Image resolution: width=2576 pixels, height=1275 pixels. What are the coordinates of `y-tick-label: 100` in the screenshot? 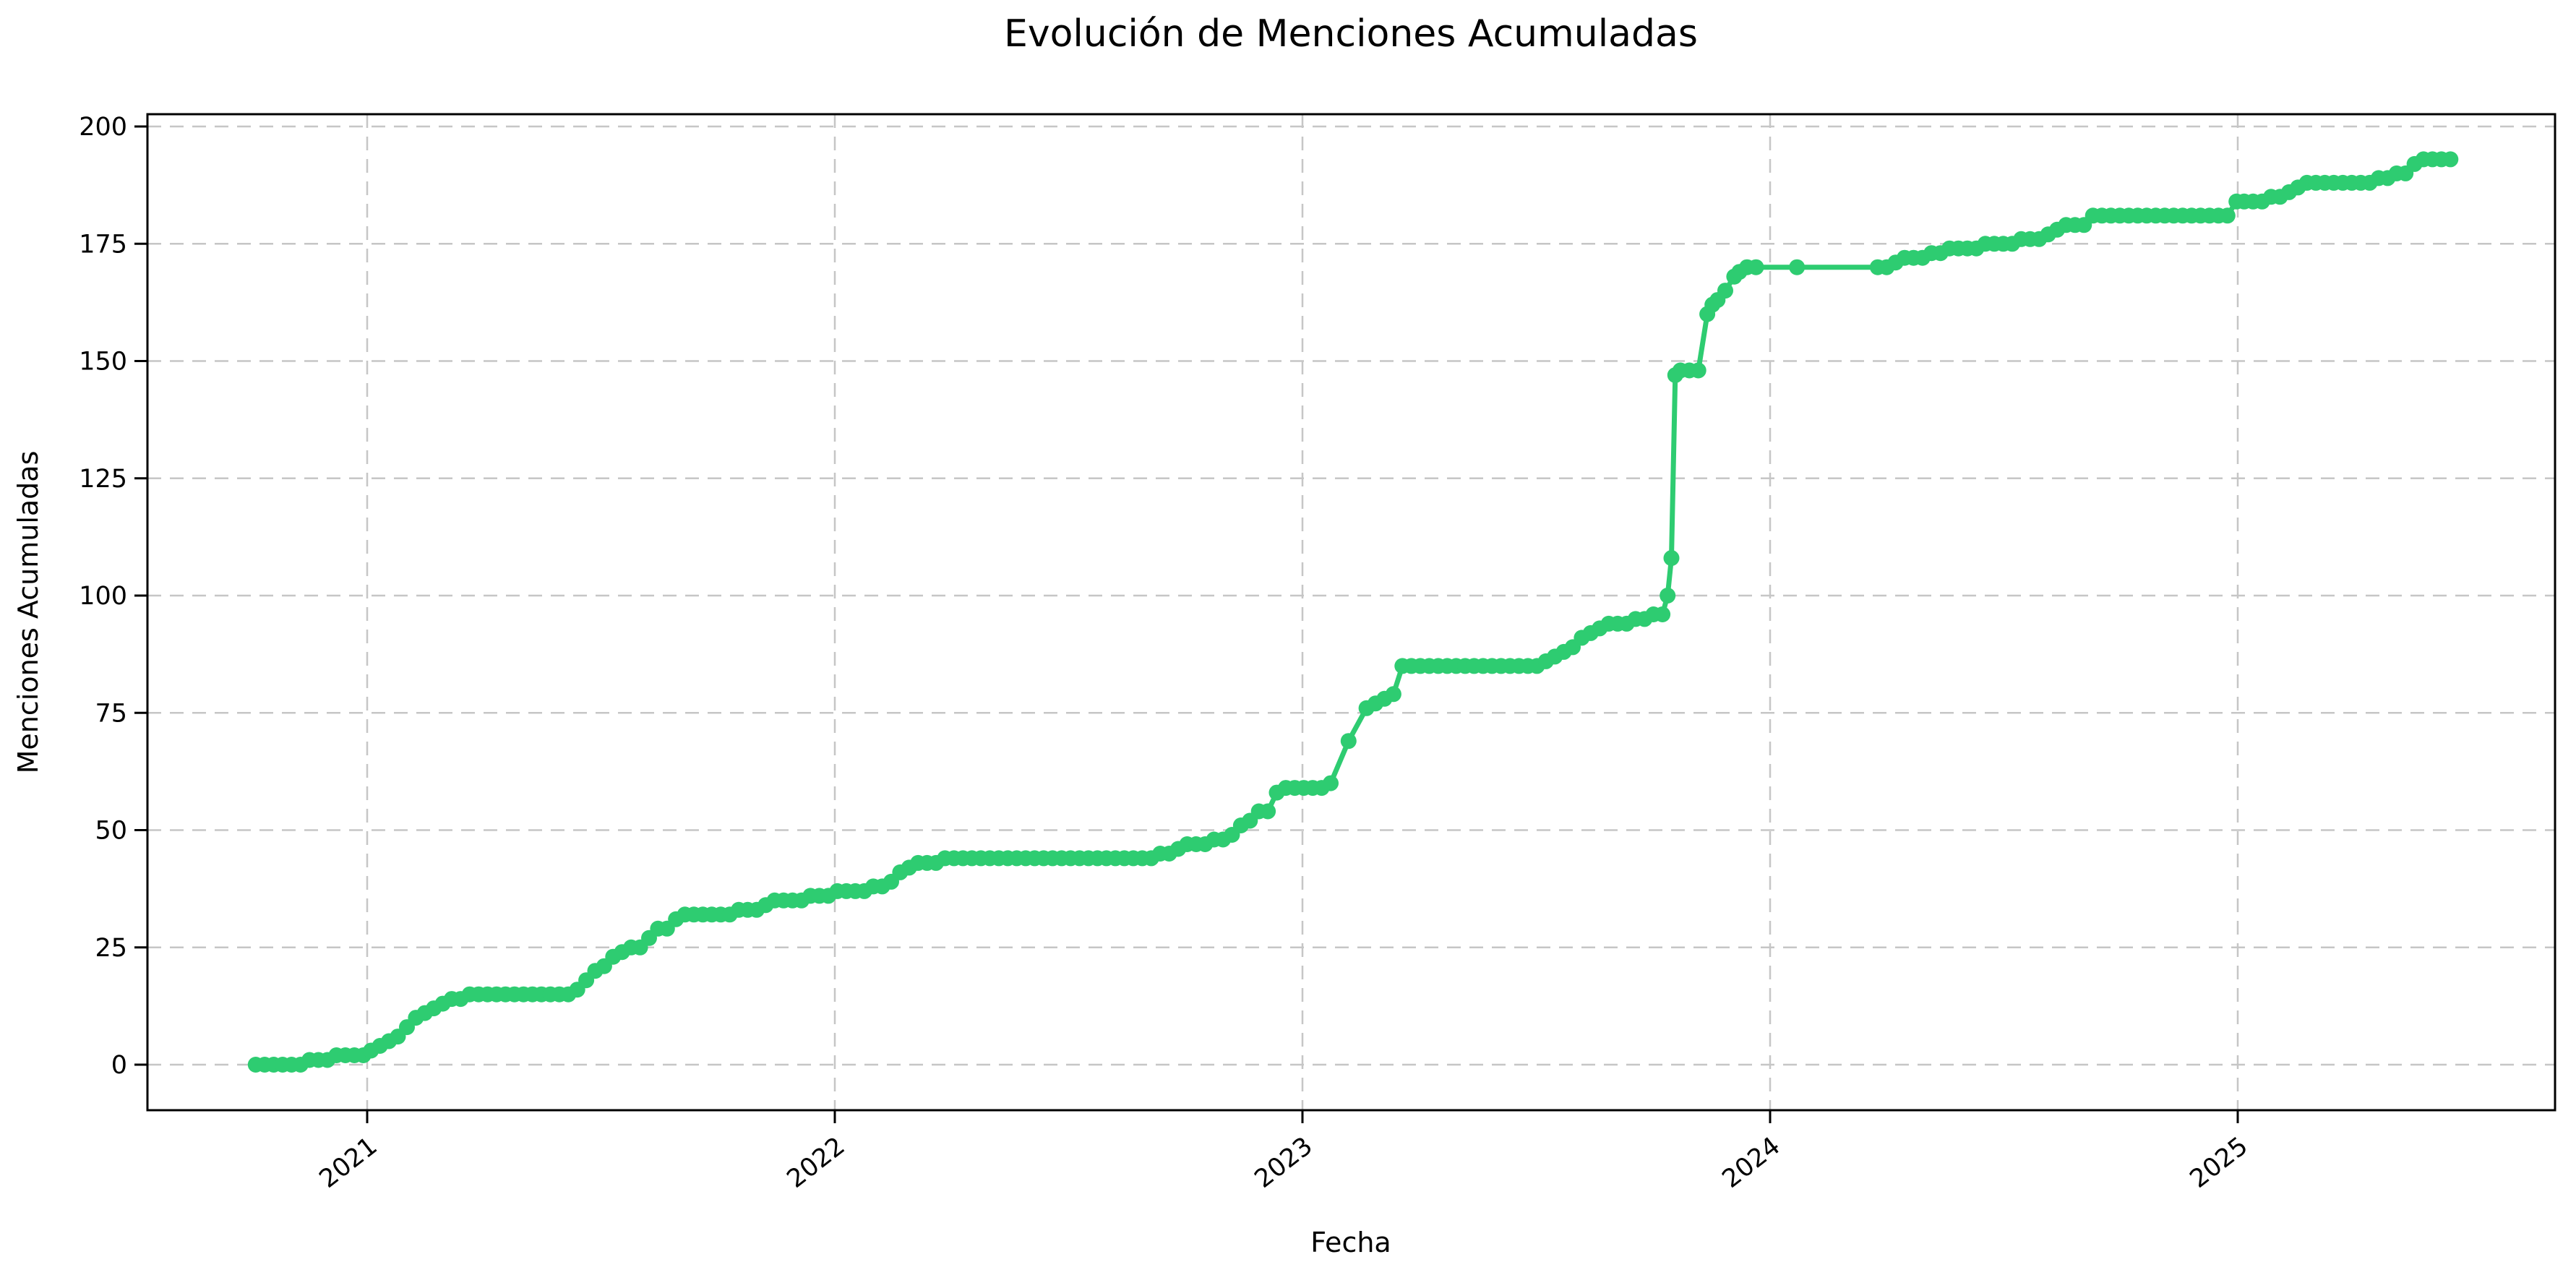 It's located at (103, 596).